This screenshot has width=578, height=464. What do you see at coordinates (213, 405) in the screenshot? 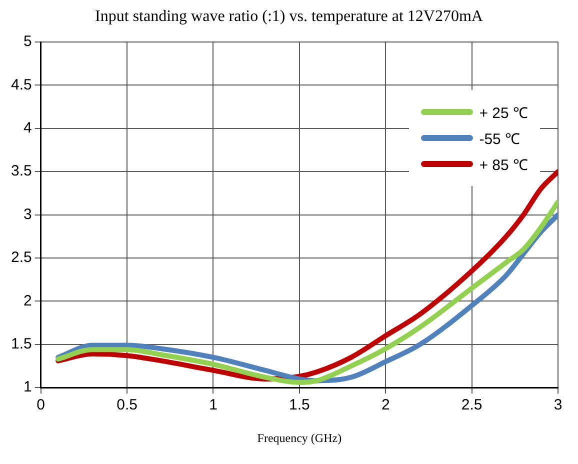
I see `x-tick-label: 1` at bounding box center [213, 405].